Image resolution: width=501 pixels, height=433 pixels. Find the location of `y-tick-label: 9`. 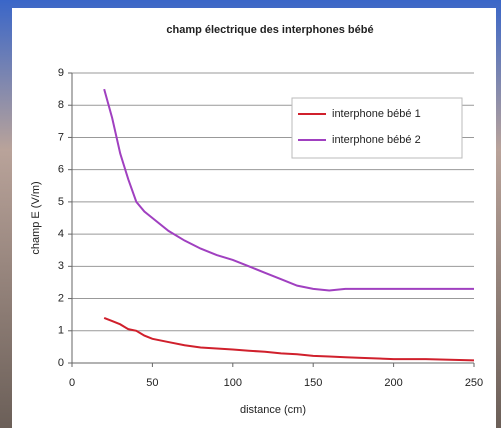

y-tick-label: 9 is located at coordinates (61, 73).